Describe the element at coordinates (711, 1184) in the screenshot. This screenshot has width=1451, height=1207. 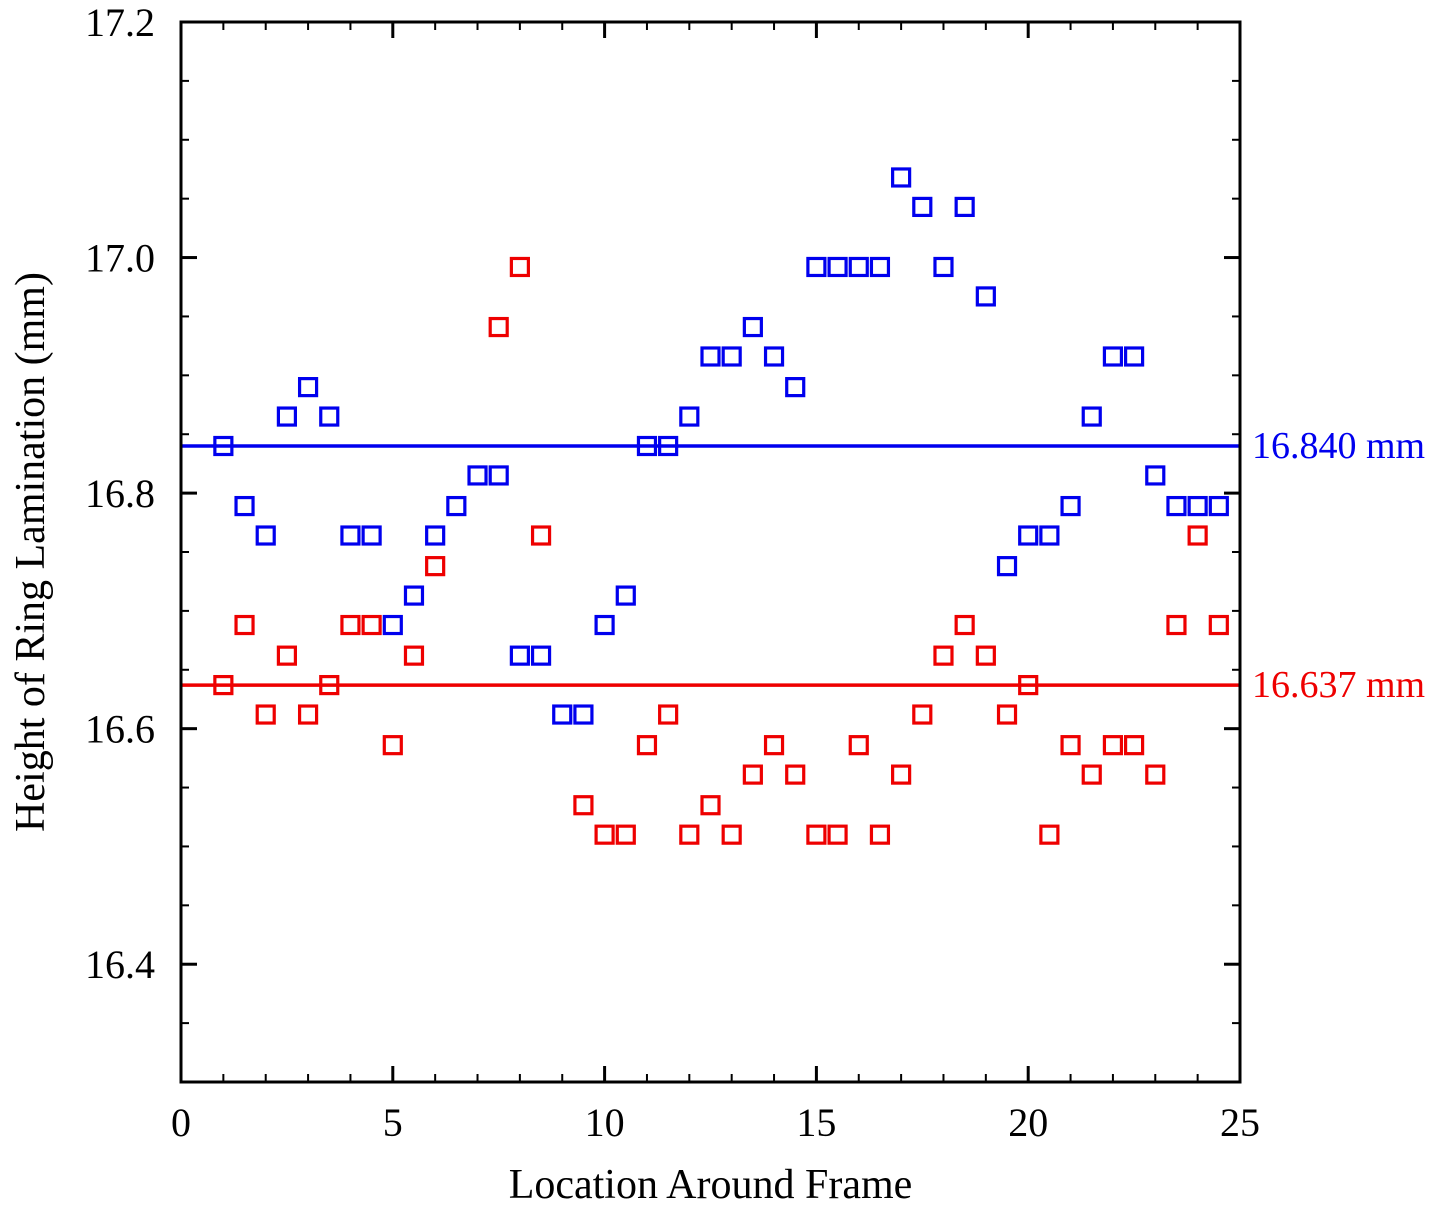
I see `x-axis-label: Location Around Frame` at that location.